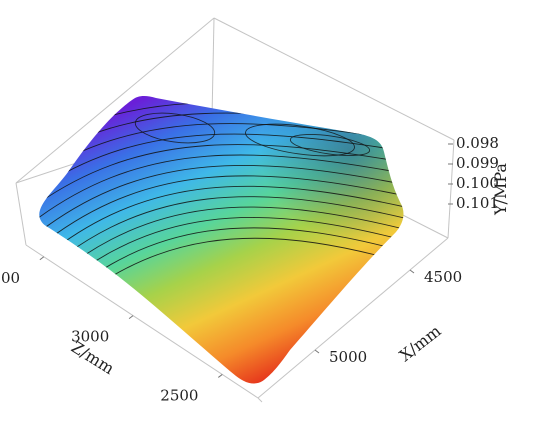 Image resolution: width=535 pixels, height=421 pixels. I want to click on x-axis-label: X/mm, so click(420, 343).